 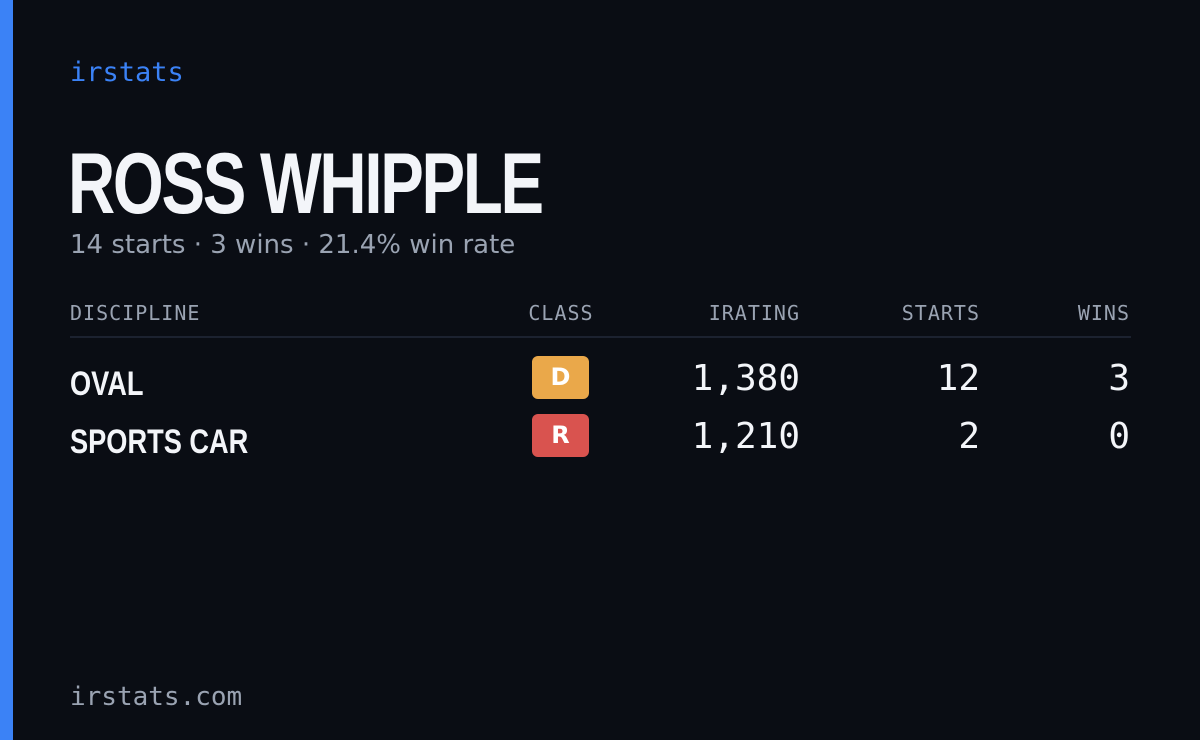 I want to click on class-badge: D, so click(x=560, y=377).